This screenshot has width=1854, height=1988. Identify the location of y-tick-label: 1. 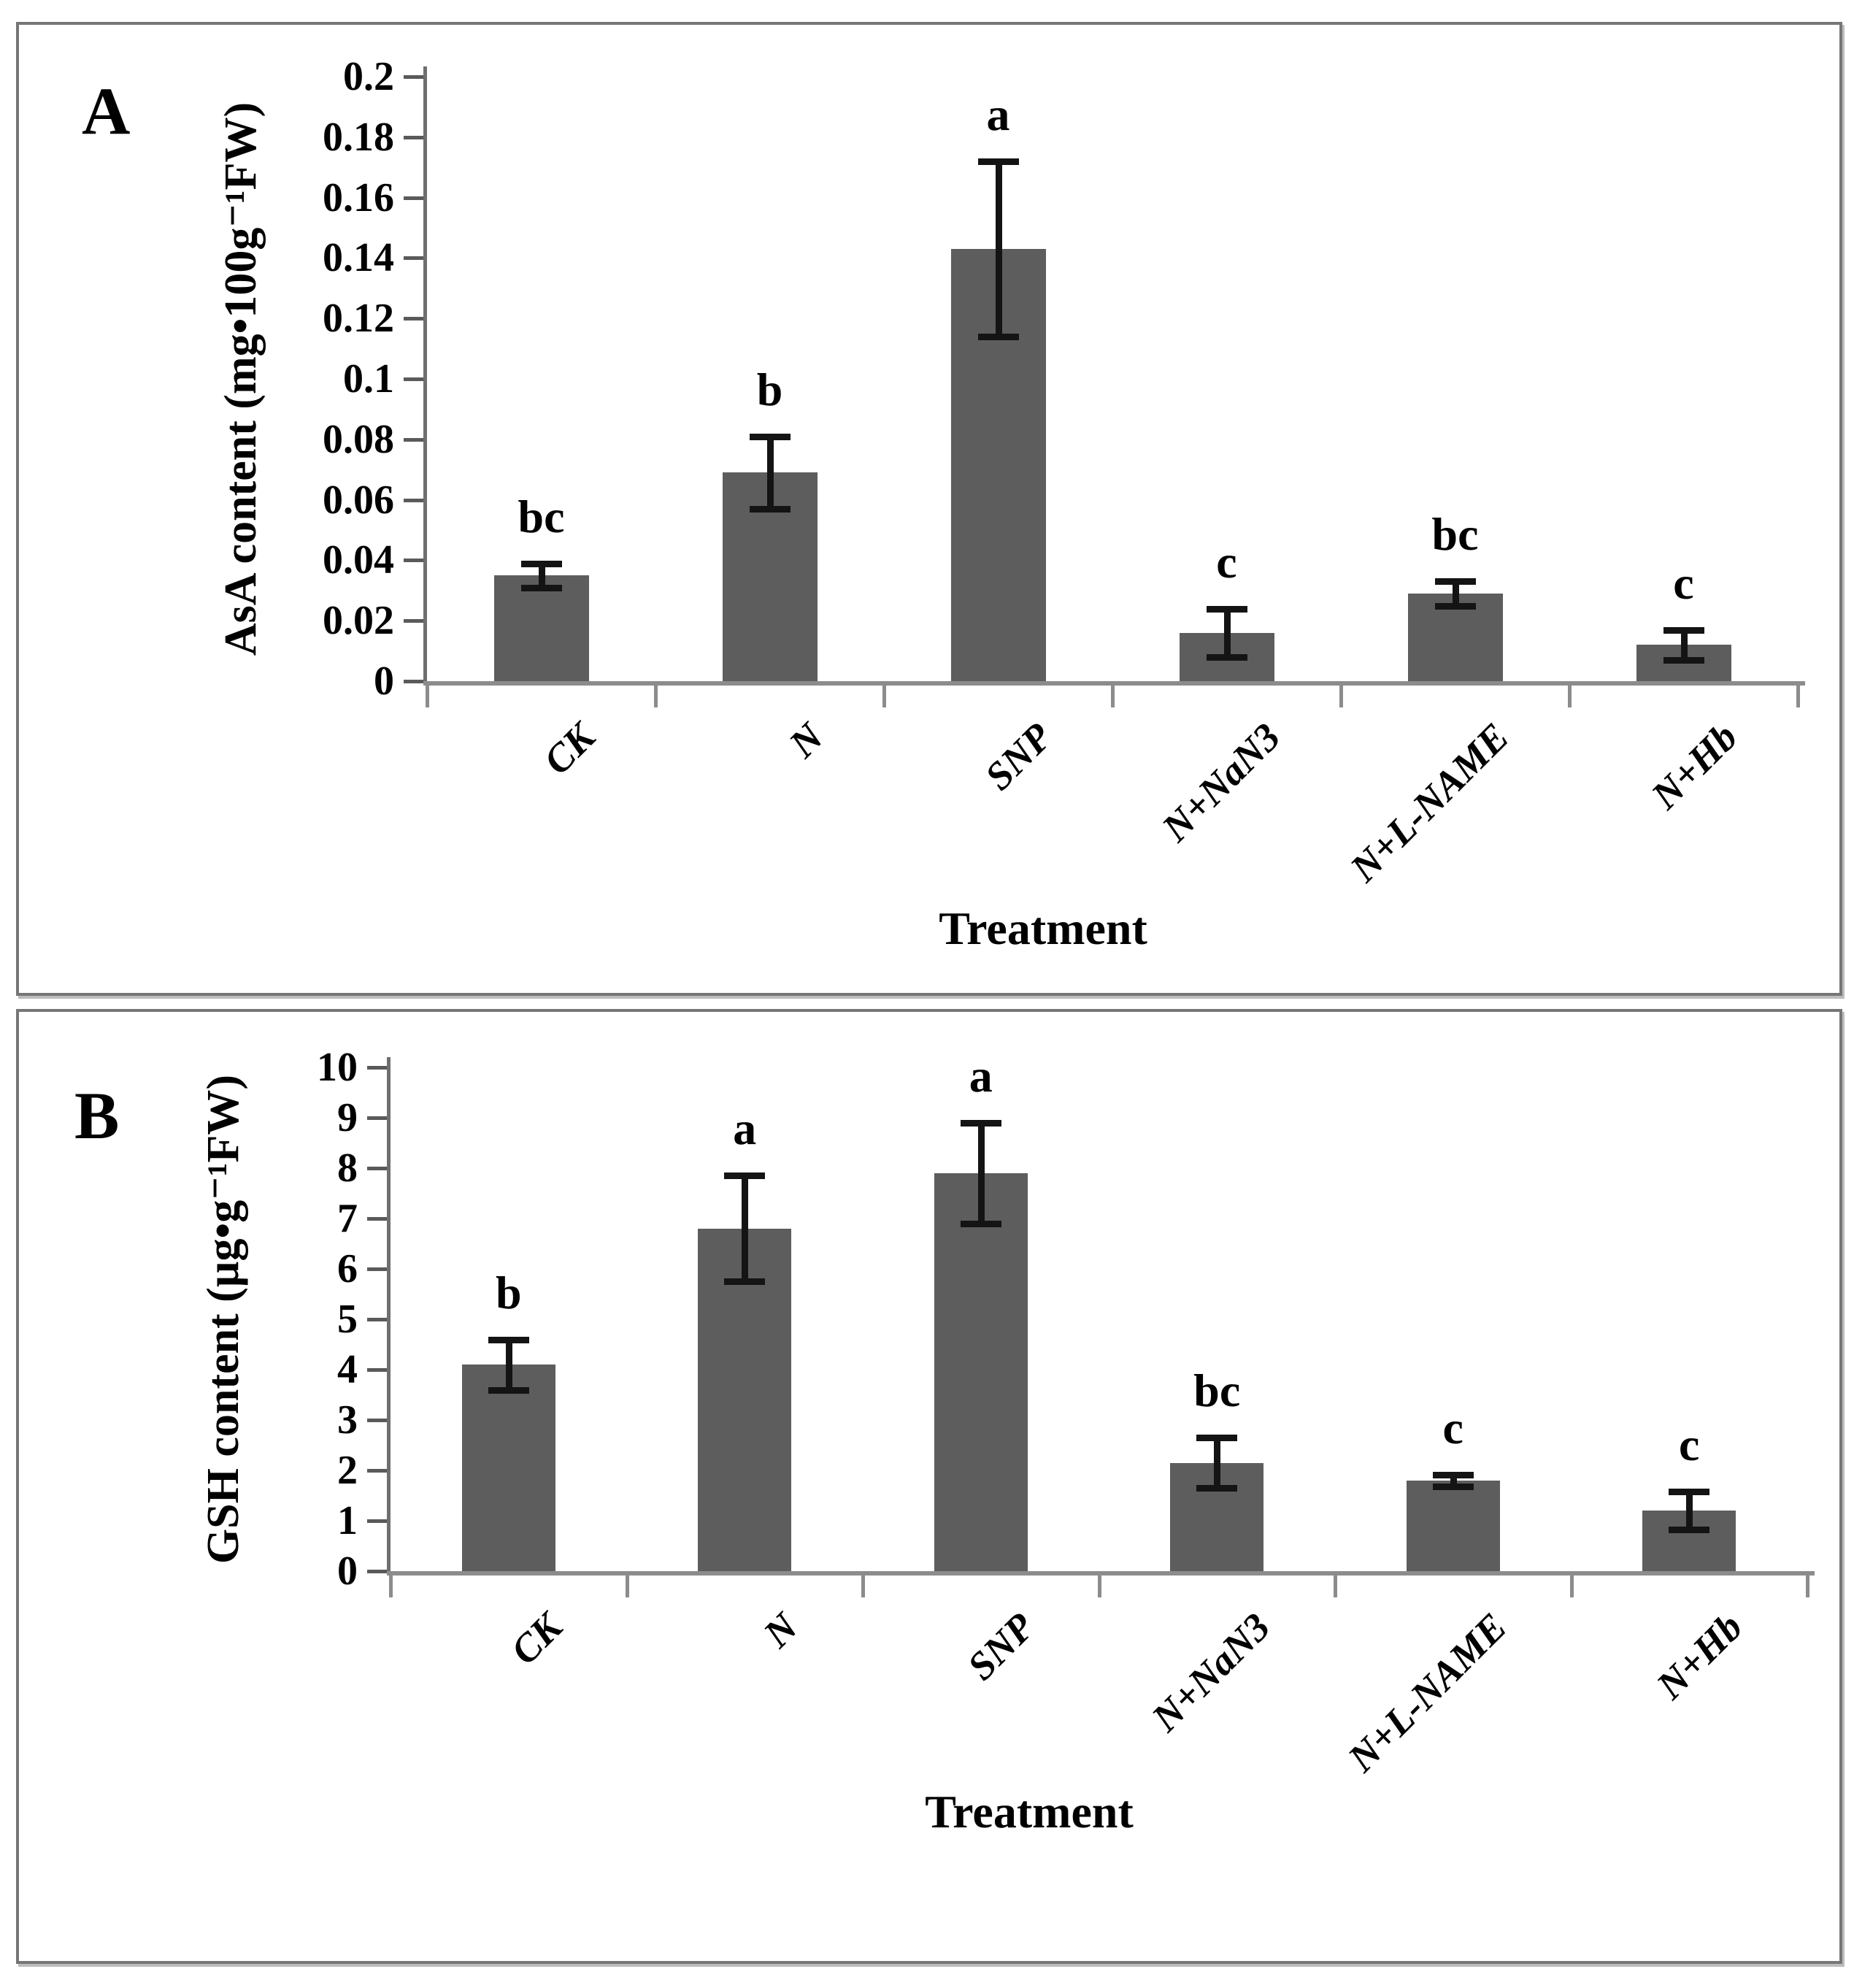
(347, 1520).